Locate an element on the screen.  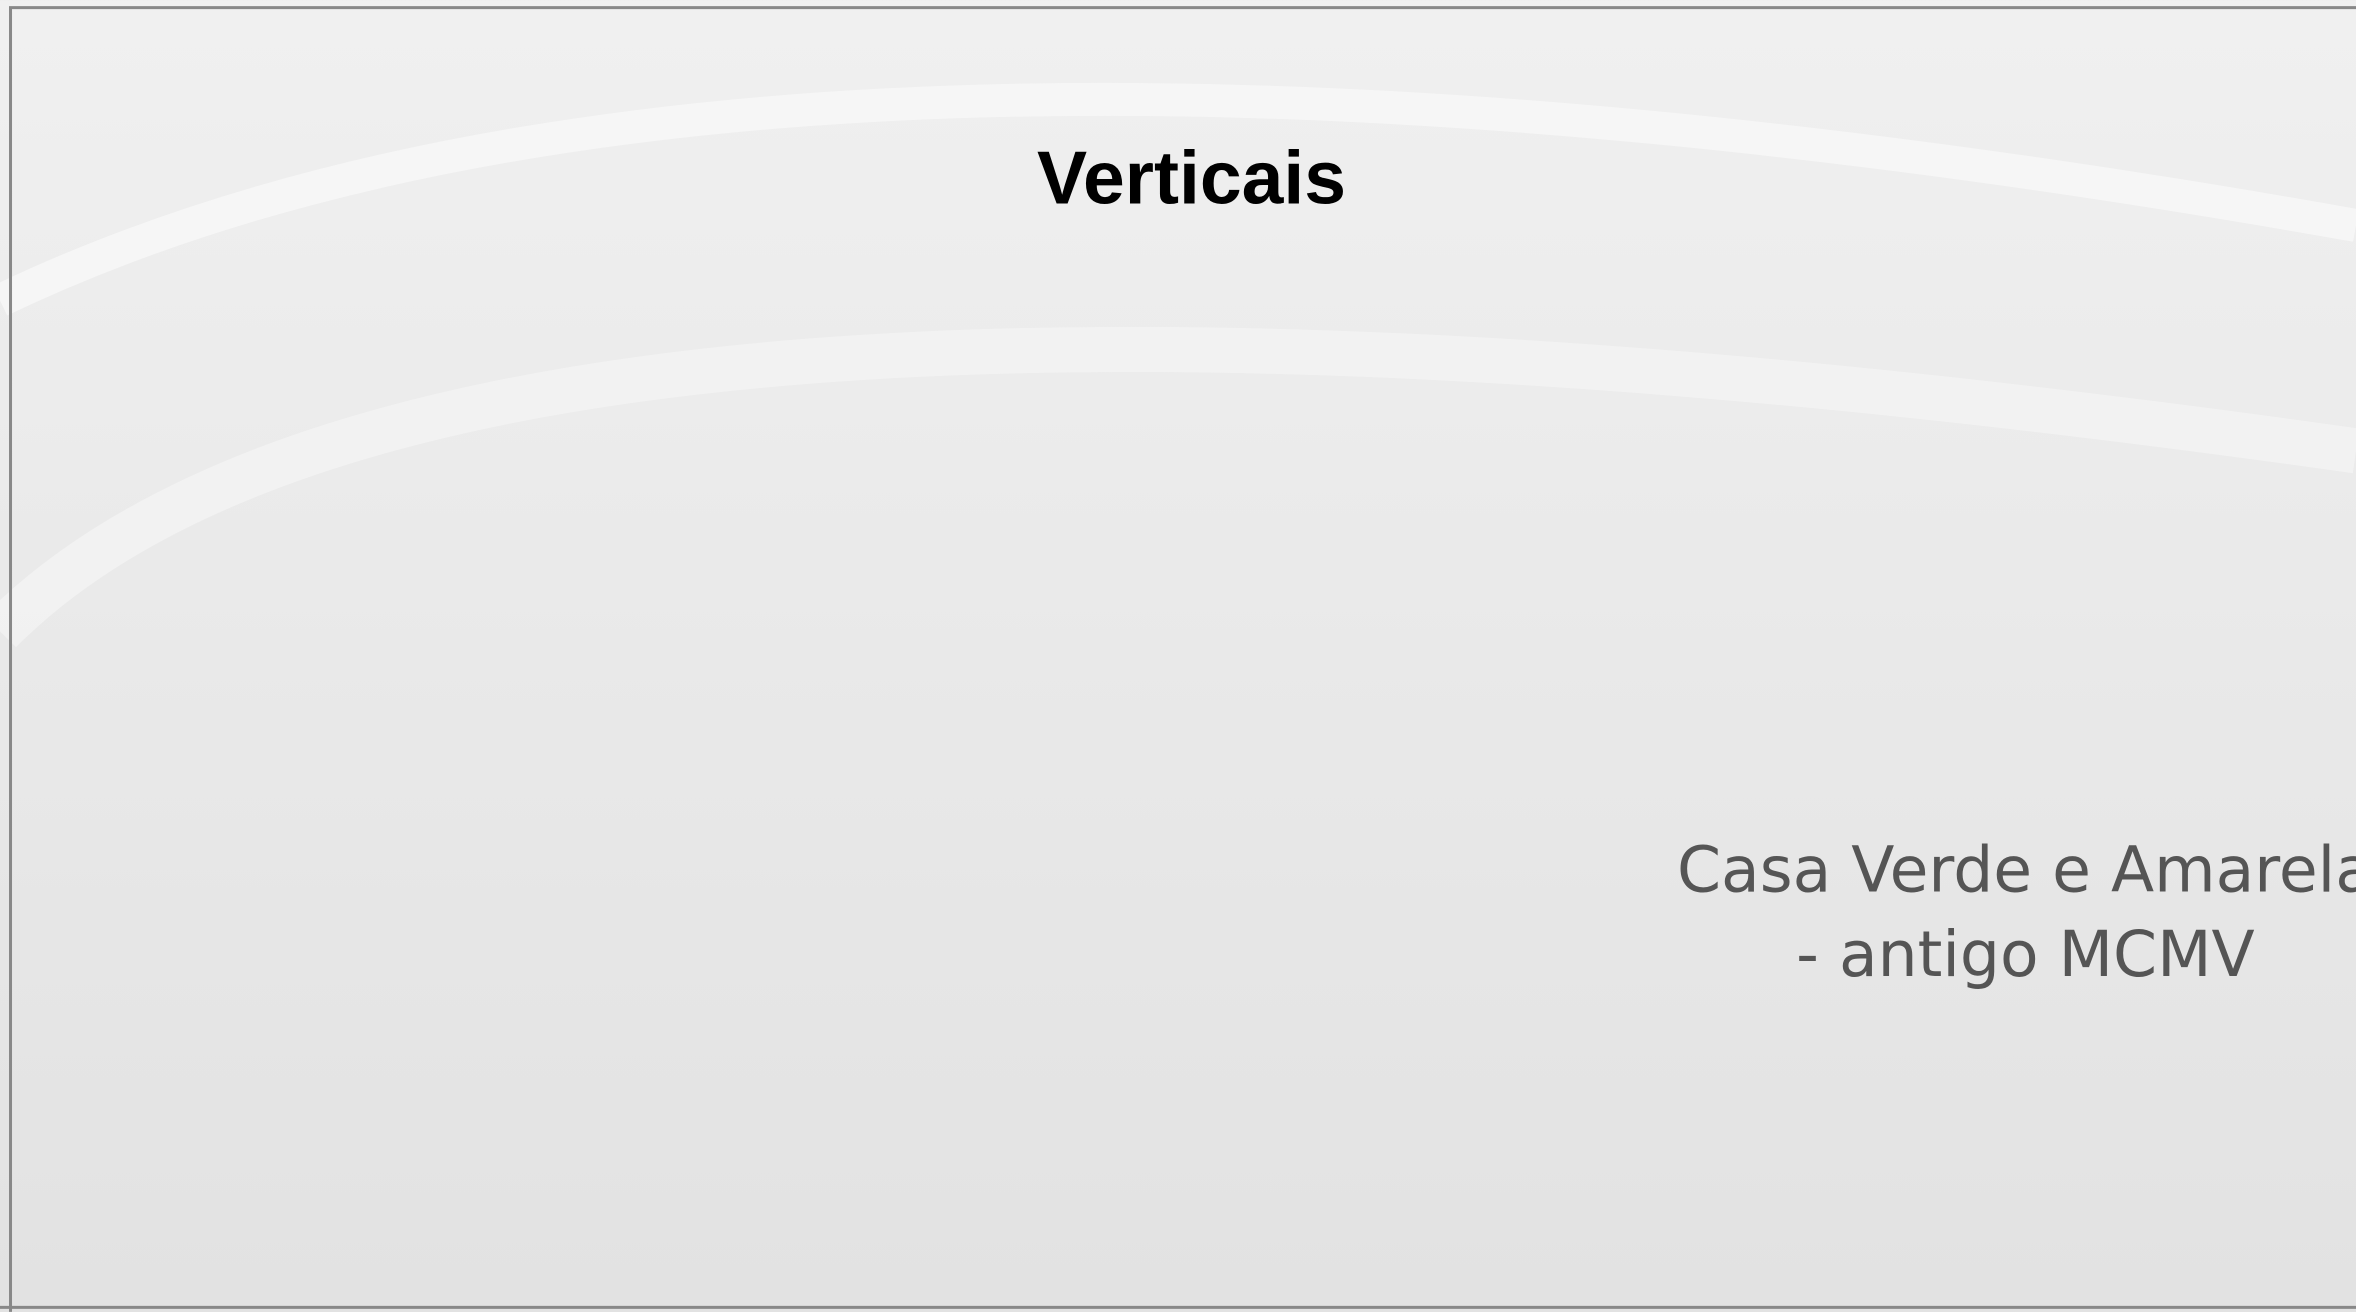
annotation: Casa Verde e Amarela is located at coordinates (2016, 870).